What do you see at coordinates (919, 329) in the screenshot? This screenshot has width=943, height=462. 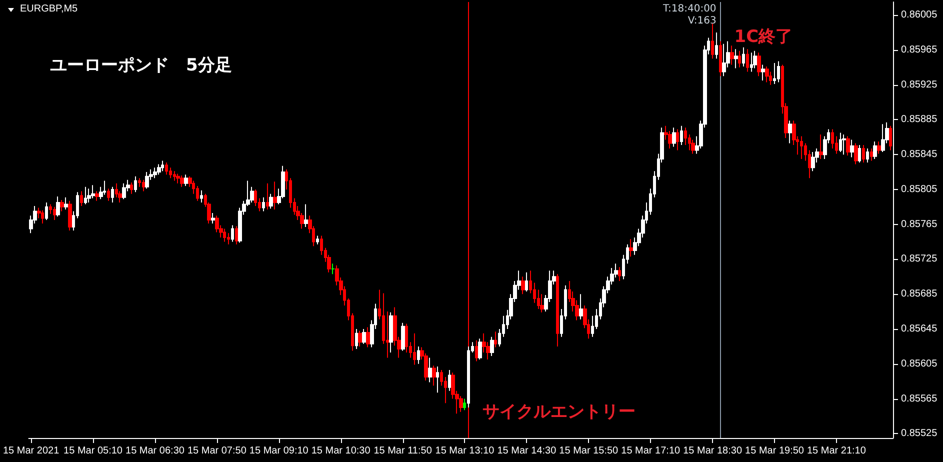 I see `y-tick-label: 0.85645` at bounding box center [919, 329].